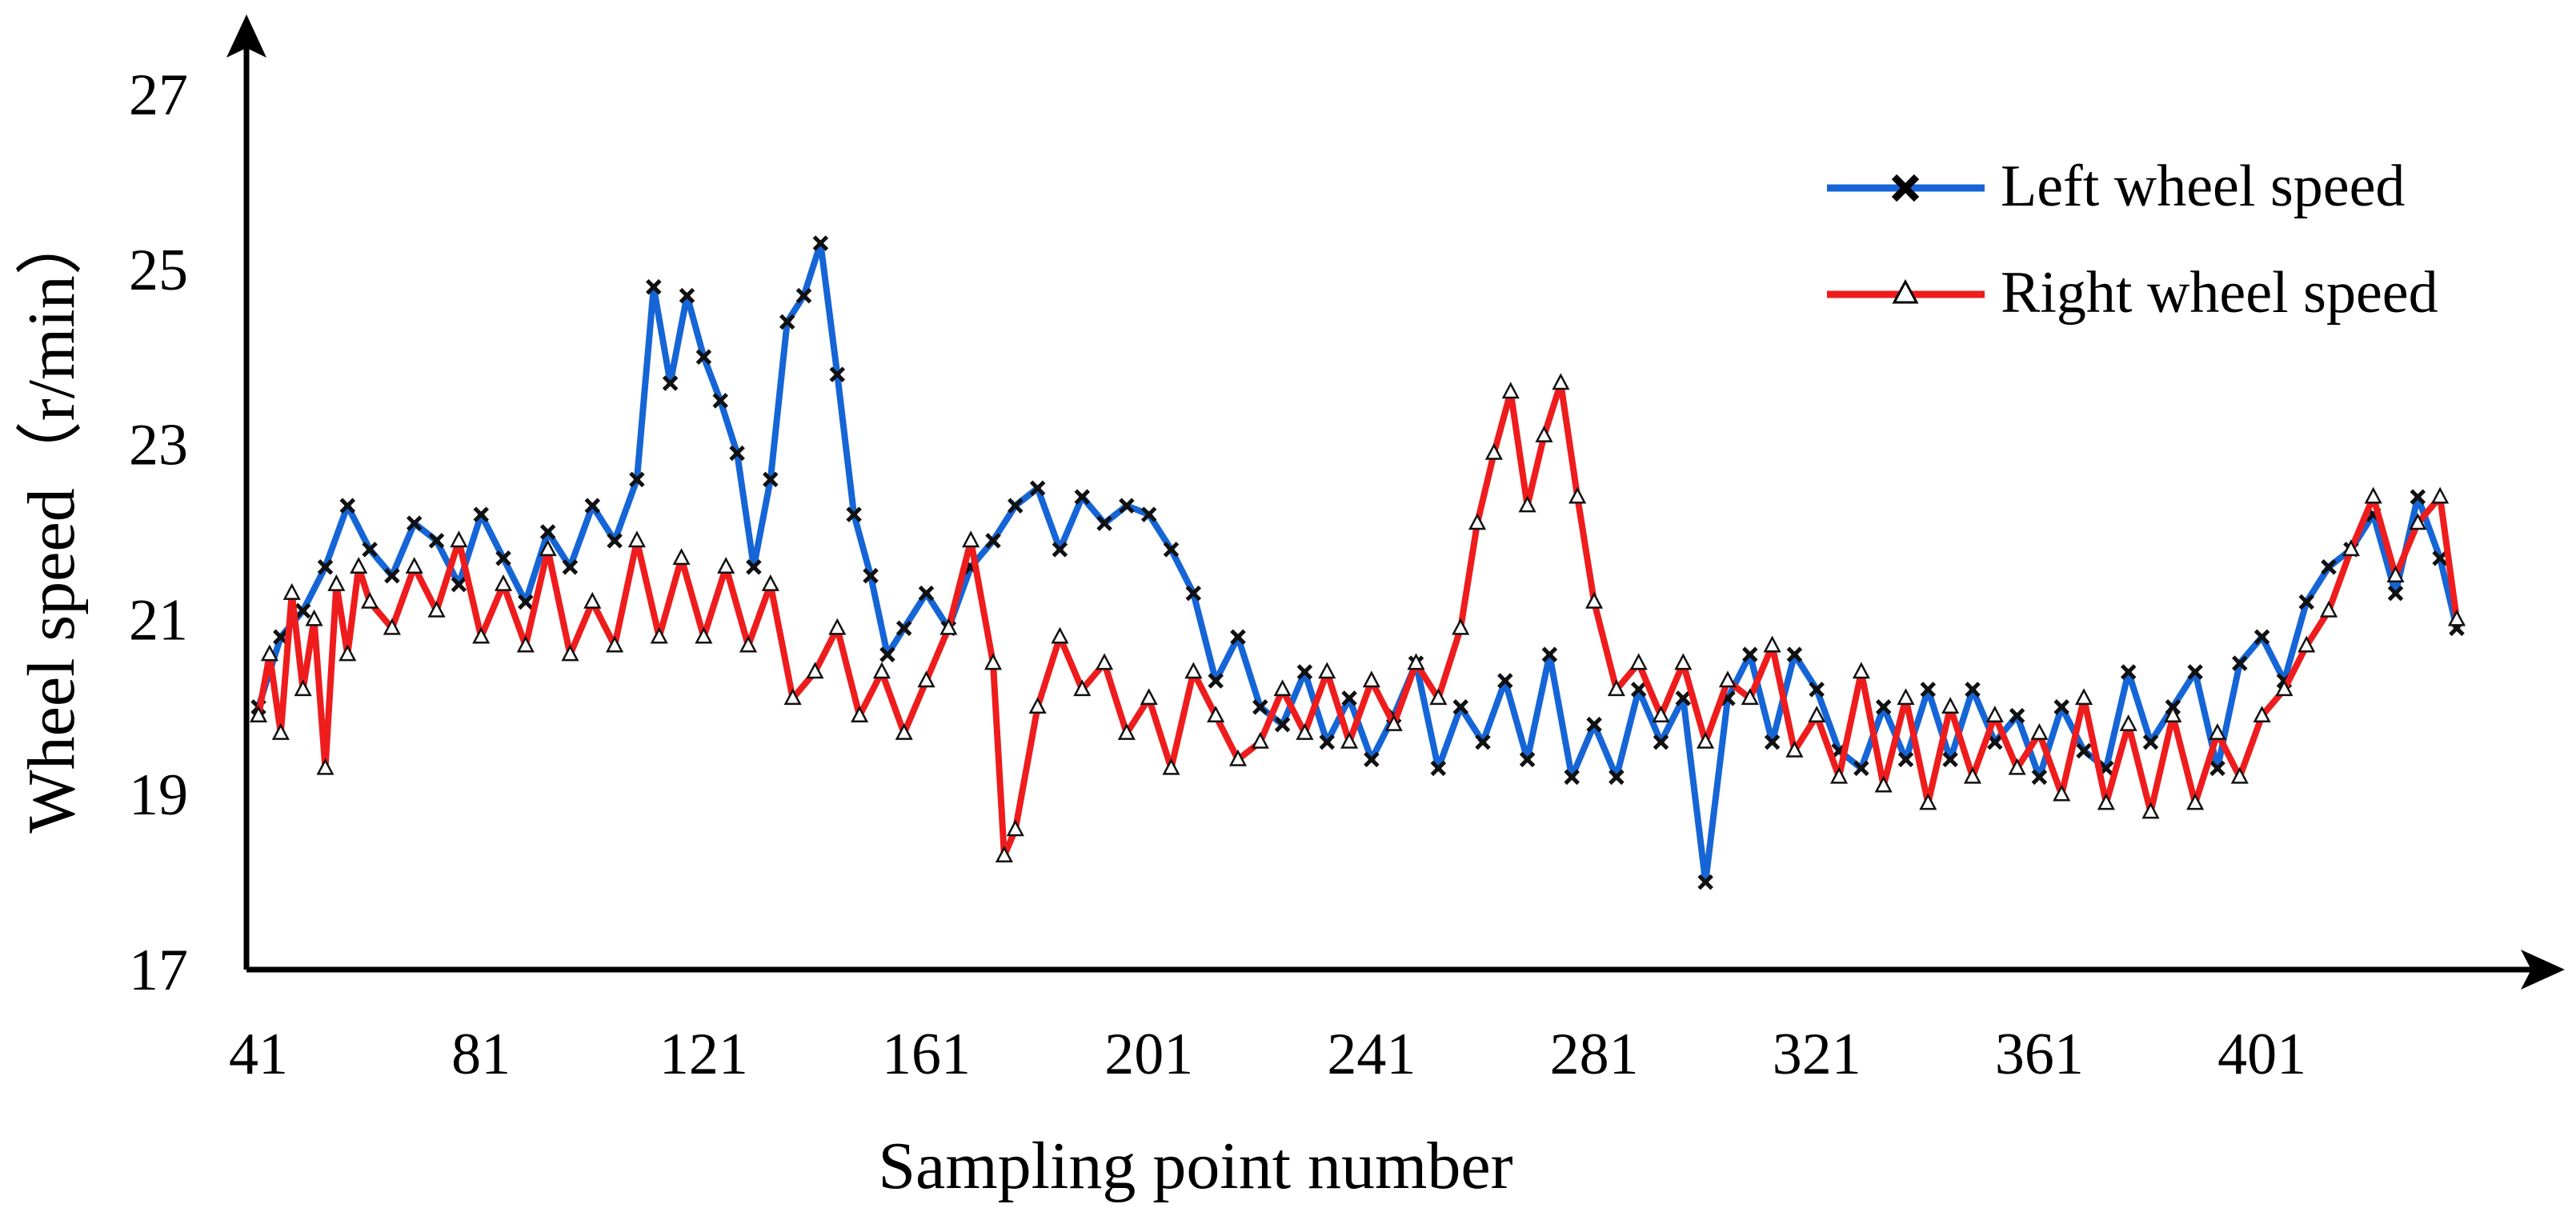  I want to click on y-tick-label: 21, so click(158, 620).